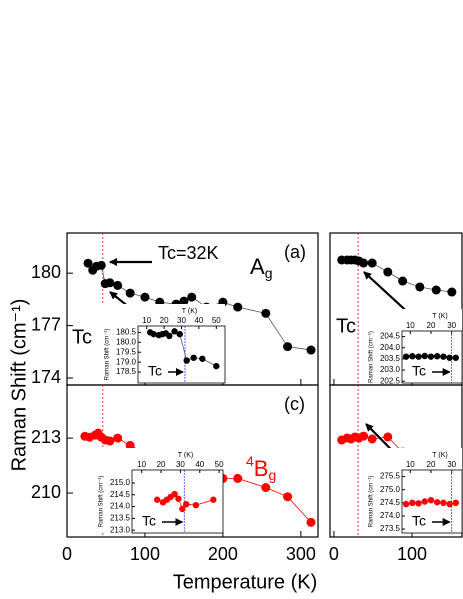 The height and width of the screenshot is (599, 463). What do you see at coordinates (295, 252) in the screenshot?
I see `panel-label: (a)` at bounding box center [295, 252].